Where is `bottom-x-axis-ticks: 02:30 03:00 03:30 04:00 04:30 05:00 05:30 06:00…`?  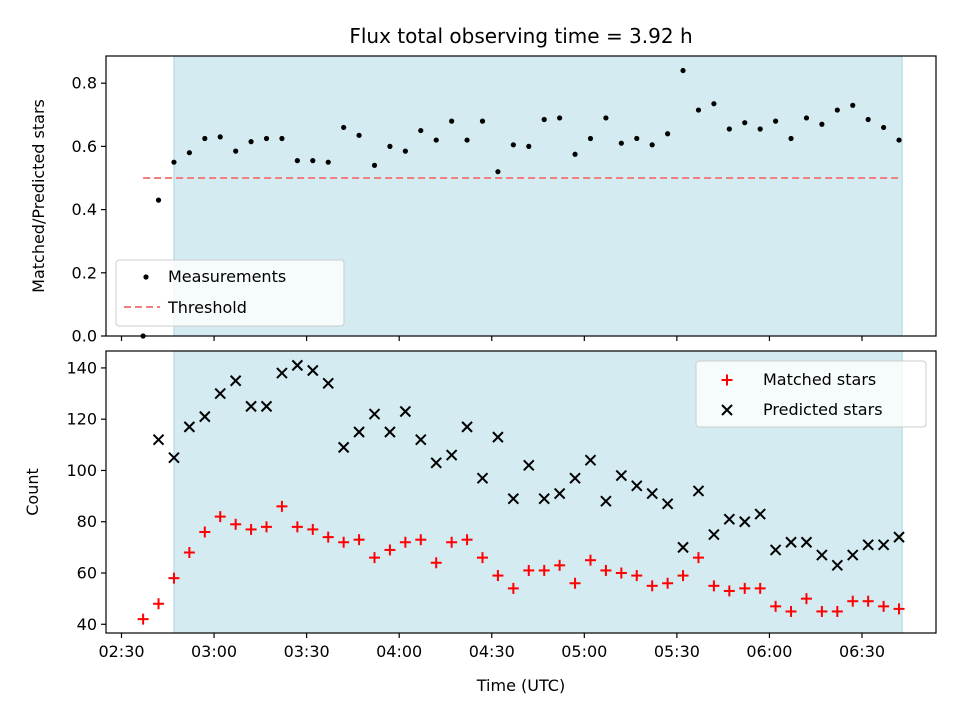 bottom-x-axis-ticks: 02:30 03:00 03:30 04:00 04:30 05:00 05:30 06:00… is located at coordinates (491, 647).